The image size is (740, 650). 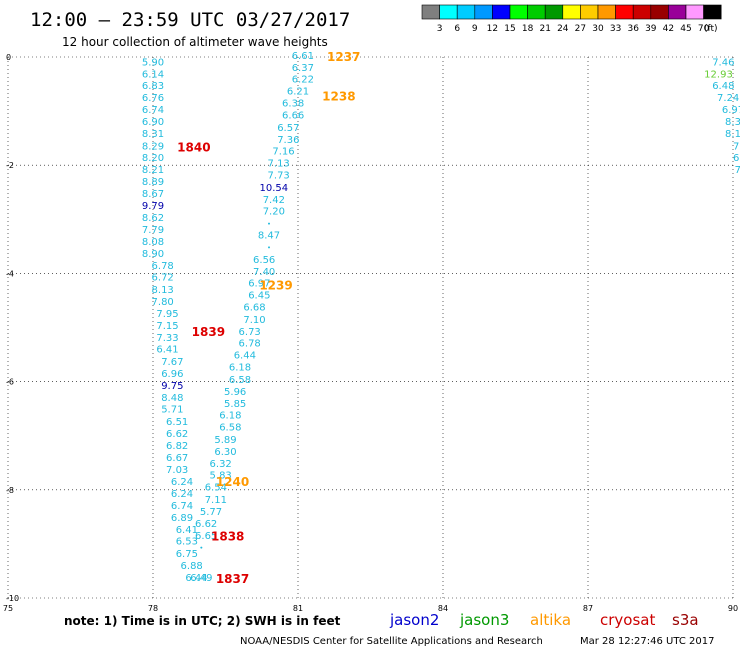 I want to click on track-value: 7.13, so click(x=279, y=164).